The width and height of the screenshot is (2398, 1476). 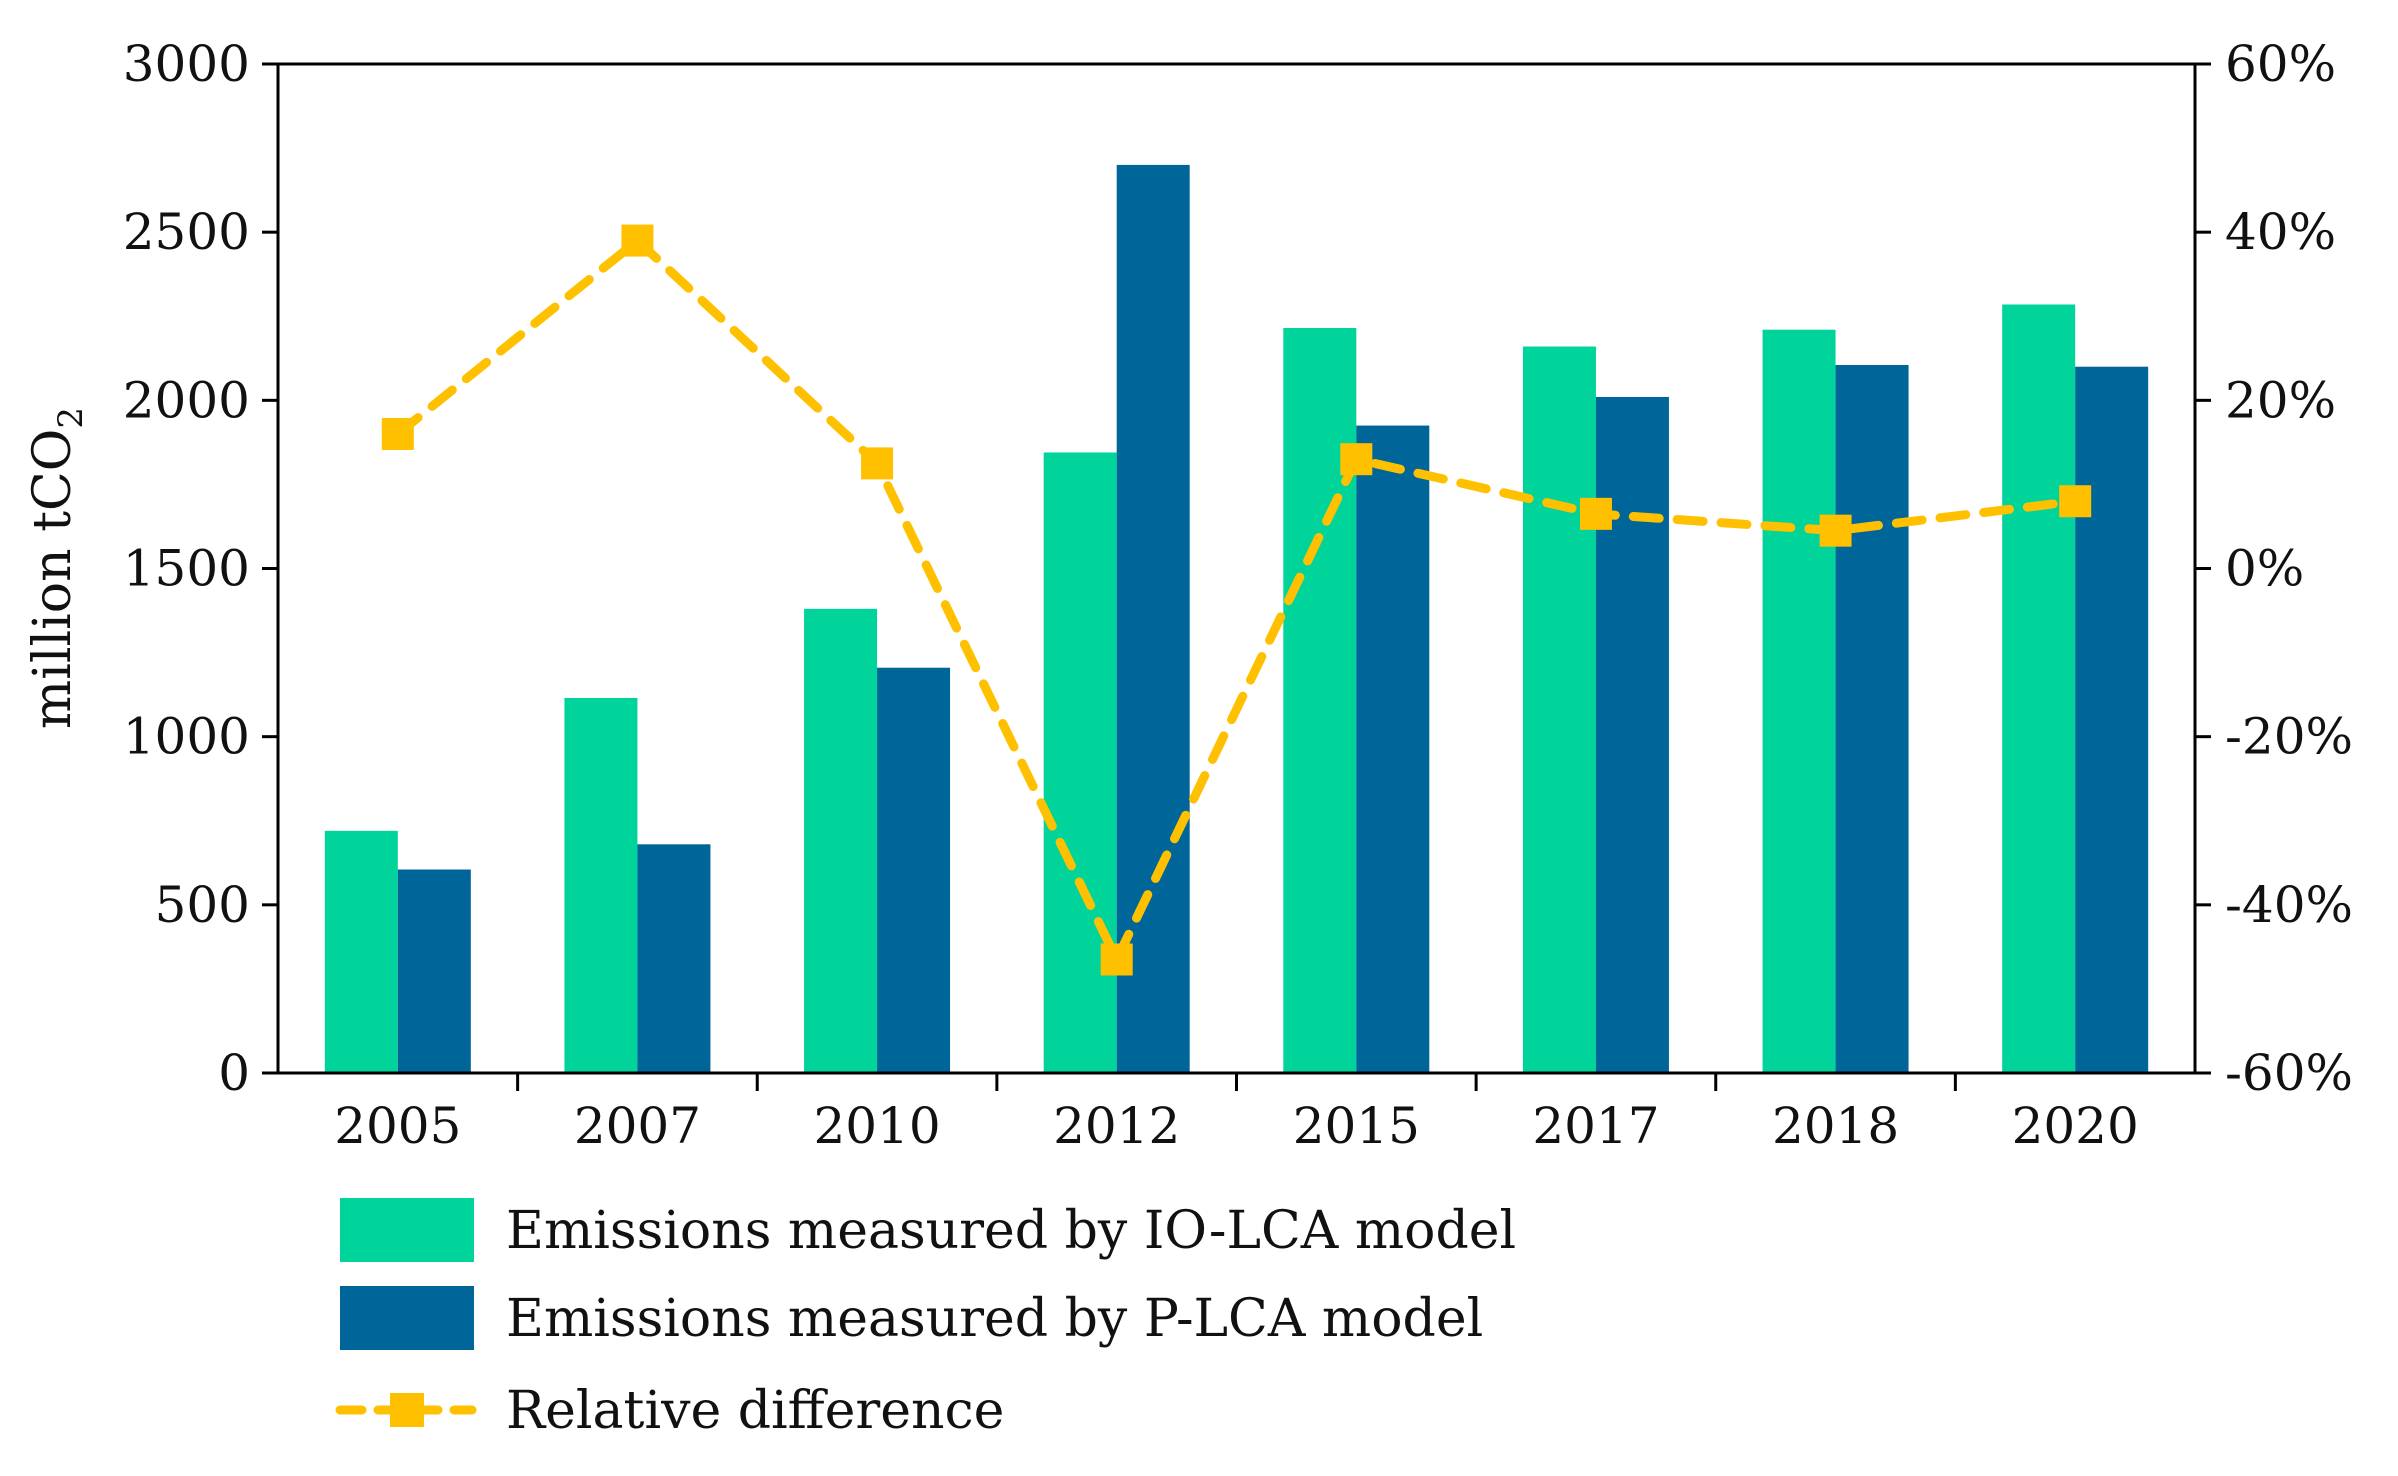 I want to click on bar-p-lca-2015, so click(x=1393, y=749).